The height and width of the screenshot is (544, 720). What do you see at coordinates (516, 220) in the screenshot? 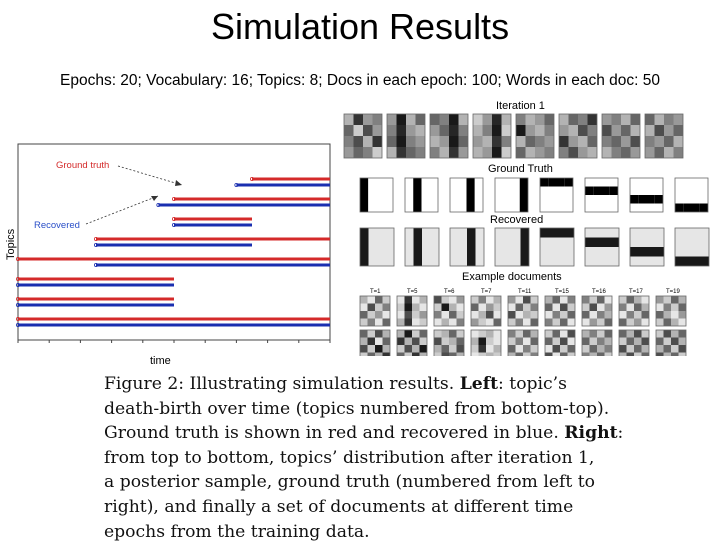
I see `label-recovered: Recovered` at bounding box center [516, 220].